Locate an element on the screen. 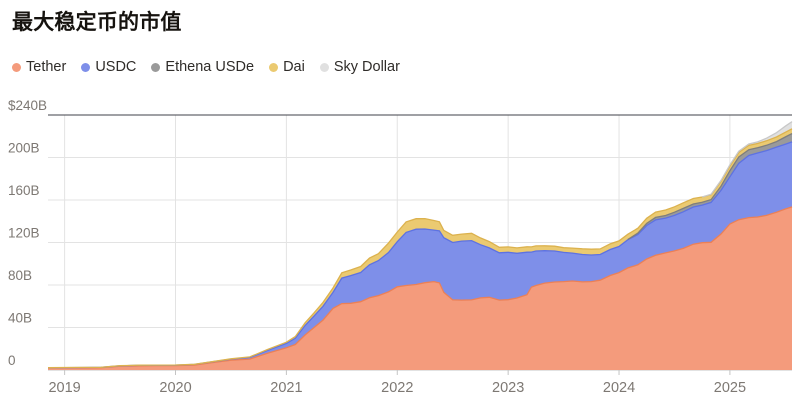  legend: Tether USDC Ethena USDe Dai Sky Dollar is located at coordinates (206, 67).